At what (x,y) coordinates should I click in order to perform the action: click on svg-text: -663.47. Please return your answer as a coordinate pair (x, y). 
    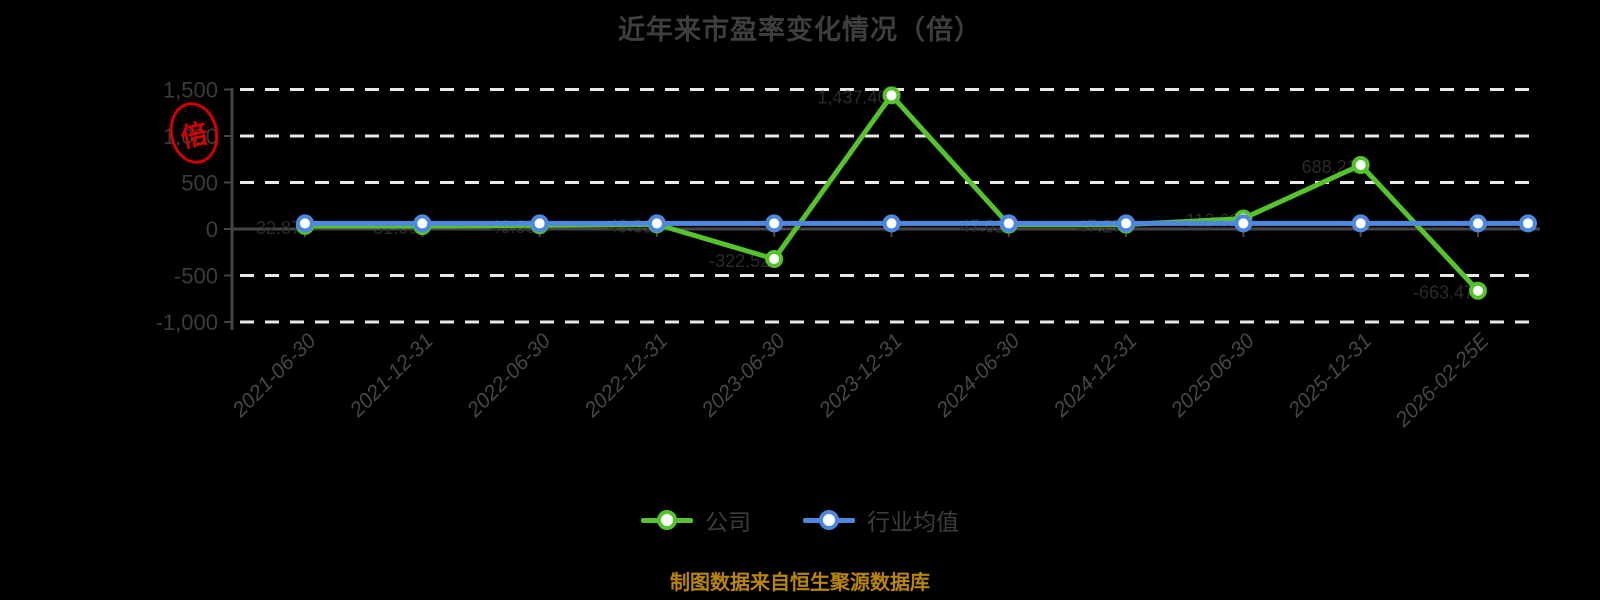
    Looking at the image, I should click on (1443, 293).